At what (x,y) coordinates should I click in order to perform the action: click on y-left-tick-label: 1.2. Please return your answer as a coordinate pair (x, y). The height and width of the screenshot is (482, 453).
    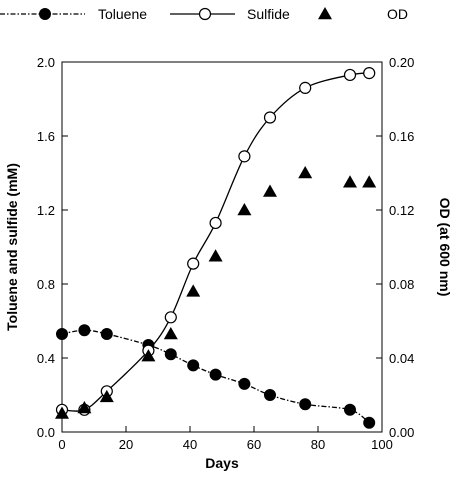
    Looking at the image, I should click on (46, 210).